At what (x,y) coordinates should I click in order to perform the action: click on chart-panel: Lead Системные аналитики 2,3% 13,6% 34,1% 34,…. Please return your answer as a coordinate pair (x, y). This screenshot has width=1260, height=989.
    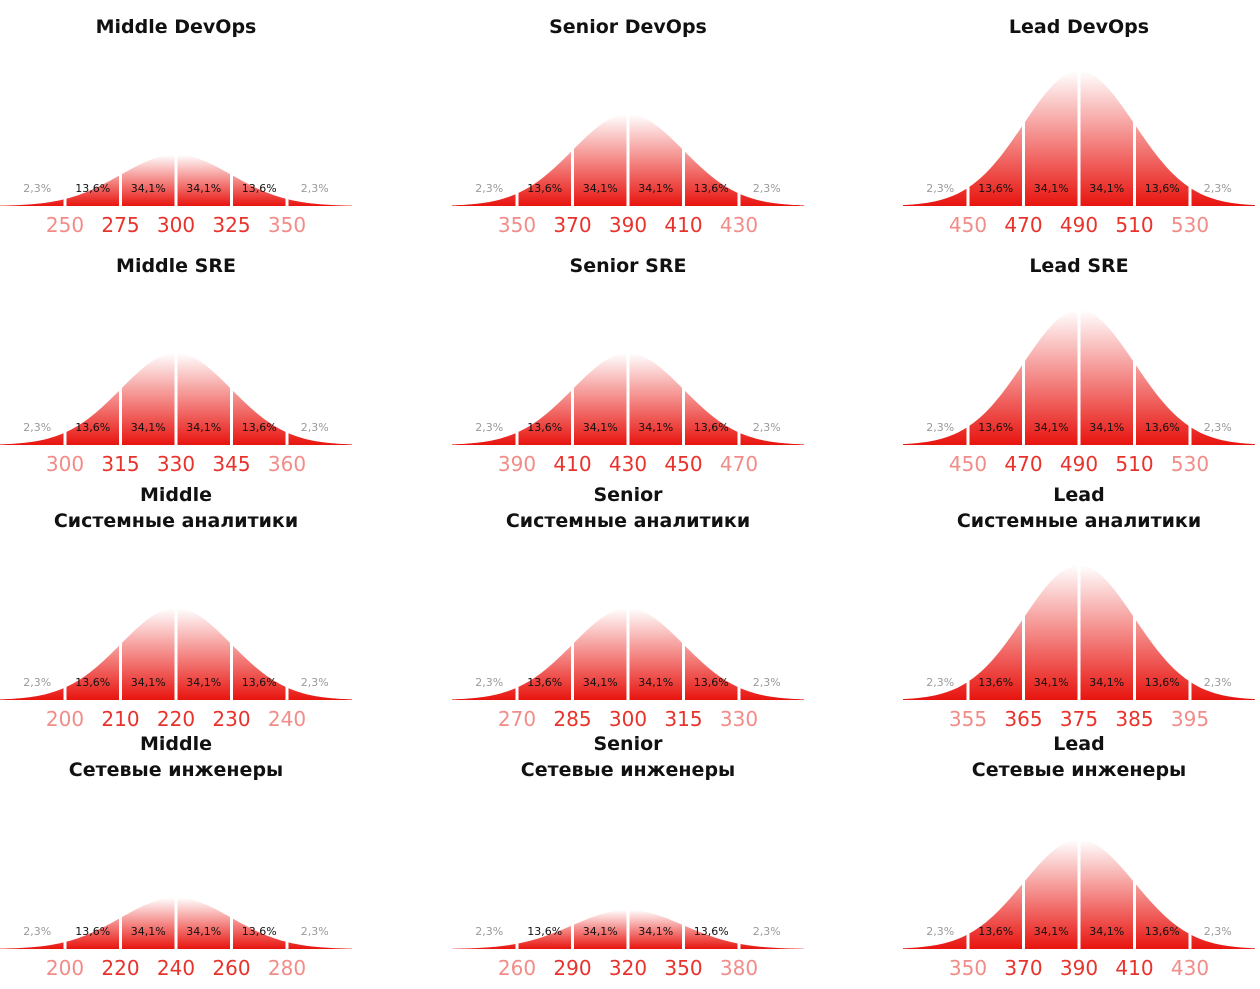
    Looking at the image, I should click on (1079, 606).